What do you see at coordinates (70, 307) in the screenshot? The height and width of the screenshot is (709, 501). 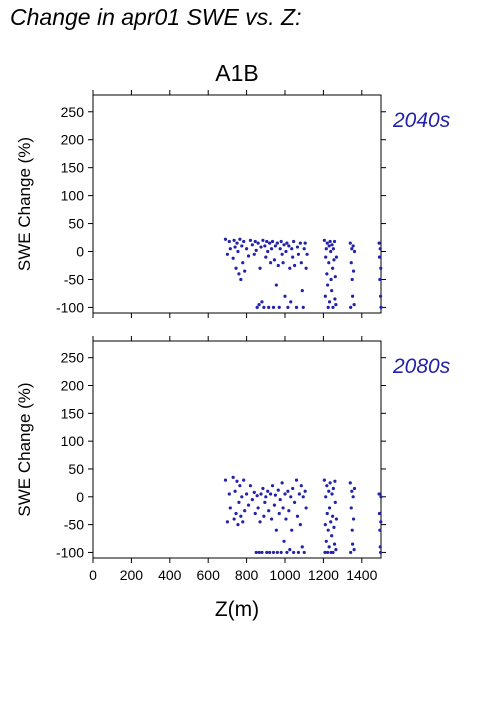 I see `y-tick-label: -100` at bounding box center [70, 307].